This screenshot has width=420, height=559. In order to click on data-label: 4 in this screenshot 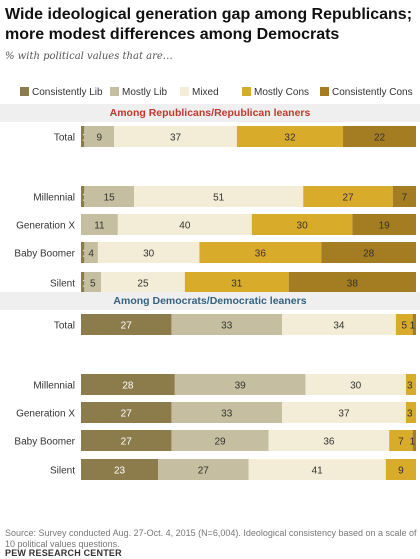, I will do `click(91, 254)`.